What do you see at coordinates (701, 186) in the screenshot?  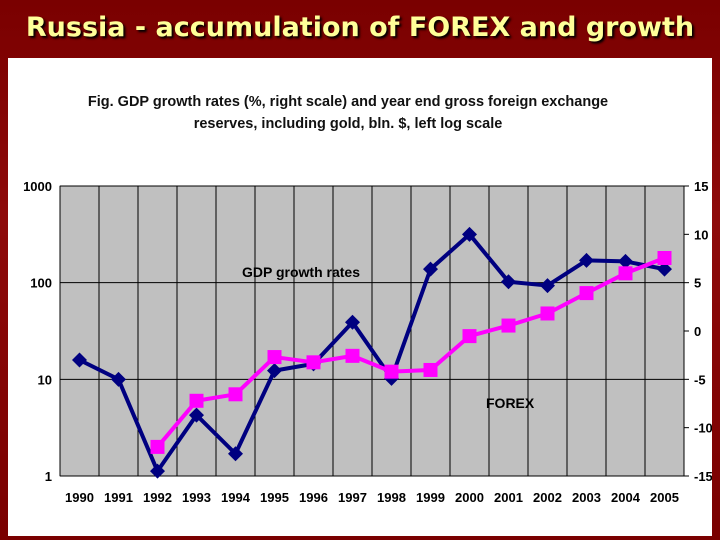 I see `right-axis-tick-label: 15` at bounding box center [701, 186].